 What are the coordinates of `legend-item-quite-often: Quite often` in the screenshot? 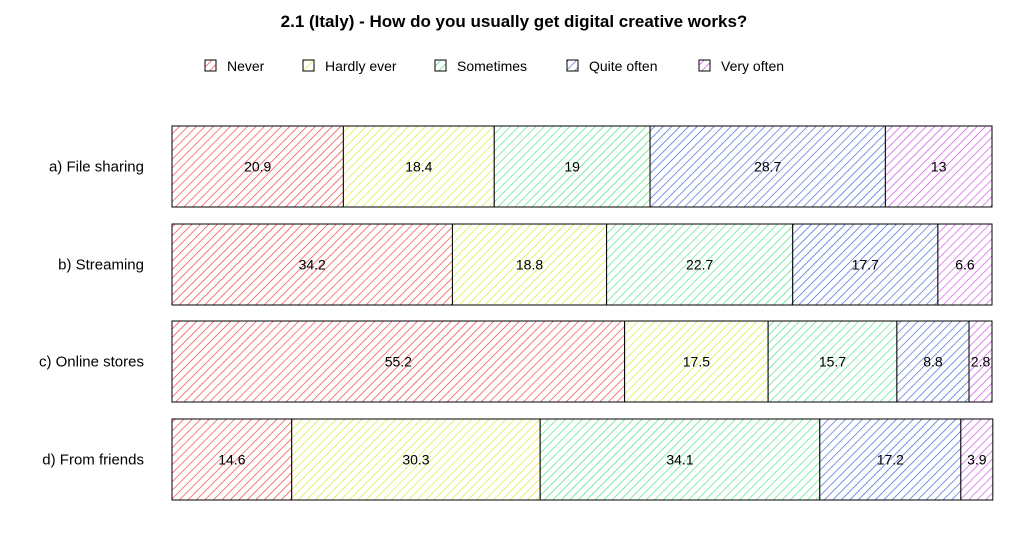 It's located at (612, 66).